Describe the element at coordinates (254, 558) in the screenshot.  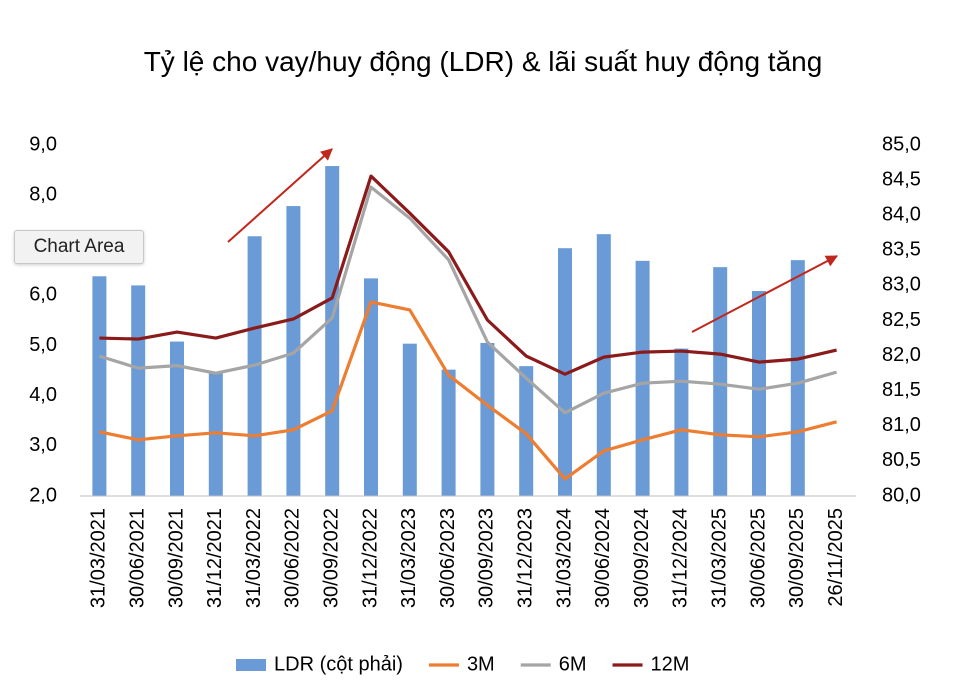
I see `x-tick-label: 31/03/2022` at that location.